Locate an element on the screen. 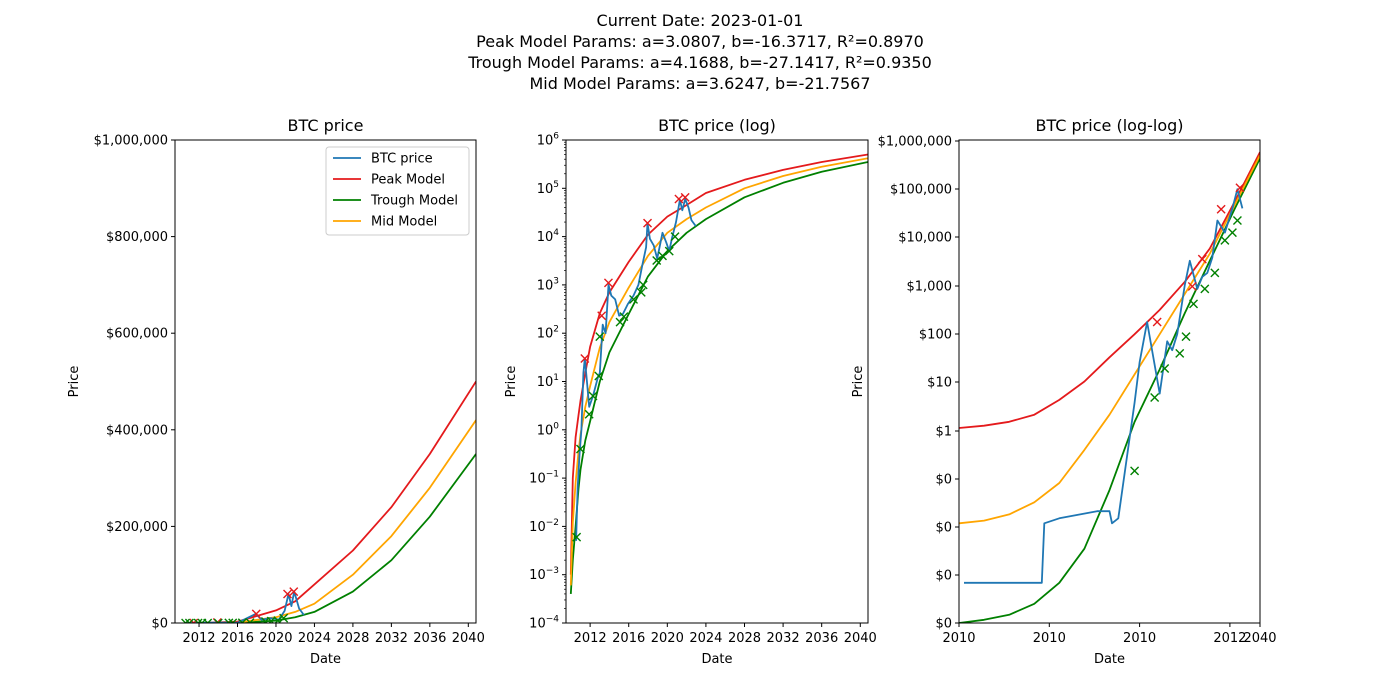 The width and height of the screenshot is (1400, 700). x-tick-label: 2032 is located at coordinates (783, 638).